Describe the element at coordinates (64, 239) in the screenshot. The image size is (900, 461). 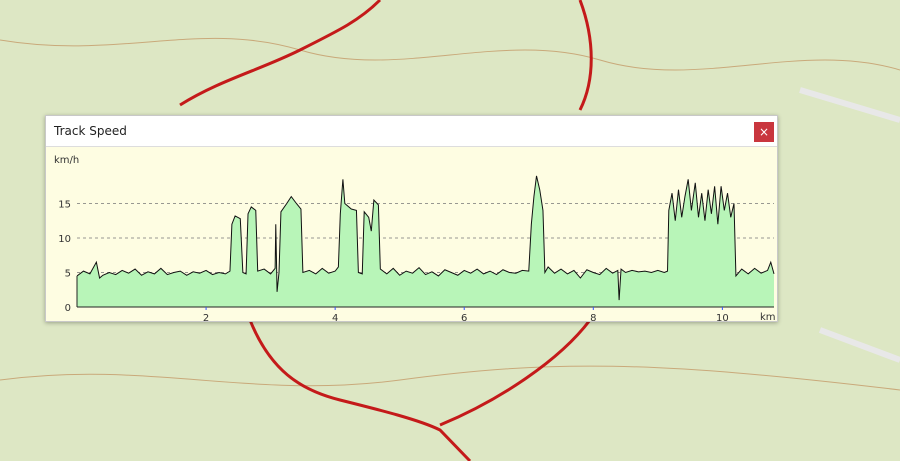
I see `y-tick-label: 10` at that location.